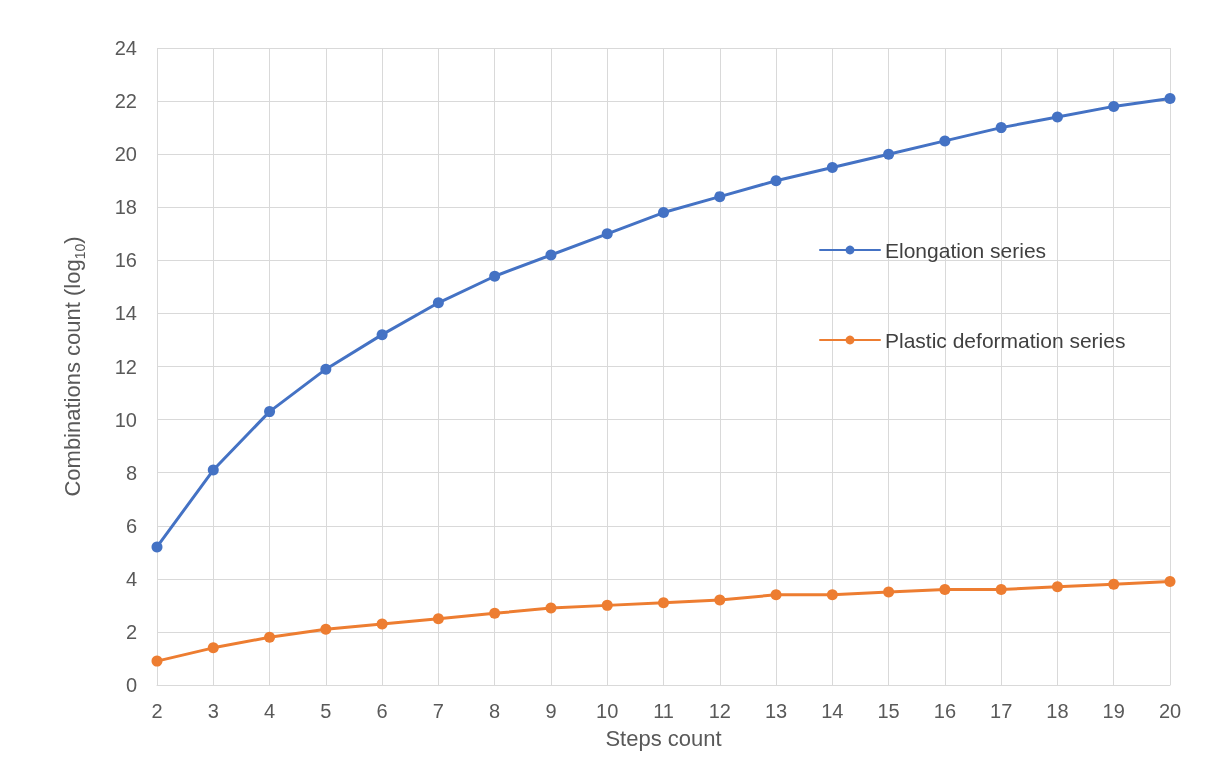  Describe the element at coordinates (131, 472) in the screenshot. I see `y-tick-label: 8` at that location.